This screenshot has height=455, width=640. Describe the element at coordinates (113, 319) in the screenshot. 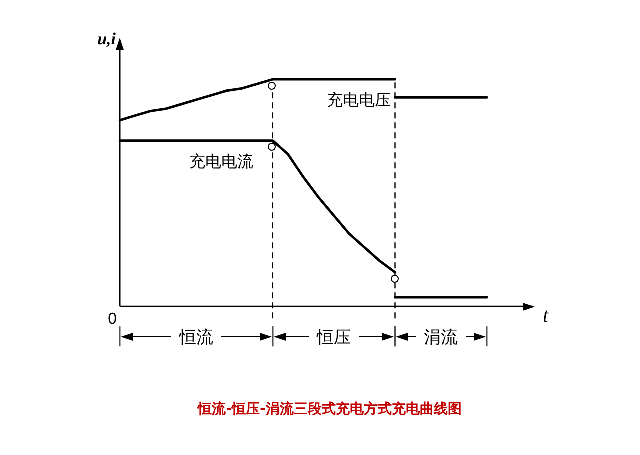

I see `text: 0` at that location.